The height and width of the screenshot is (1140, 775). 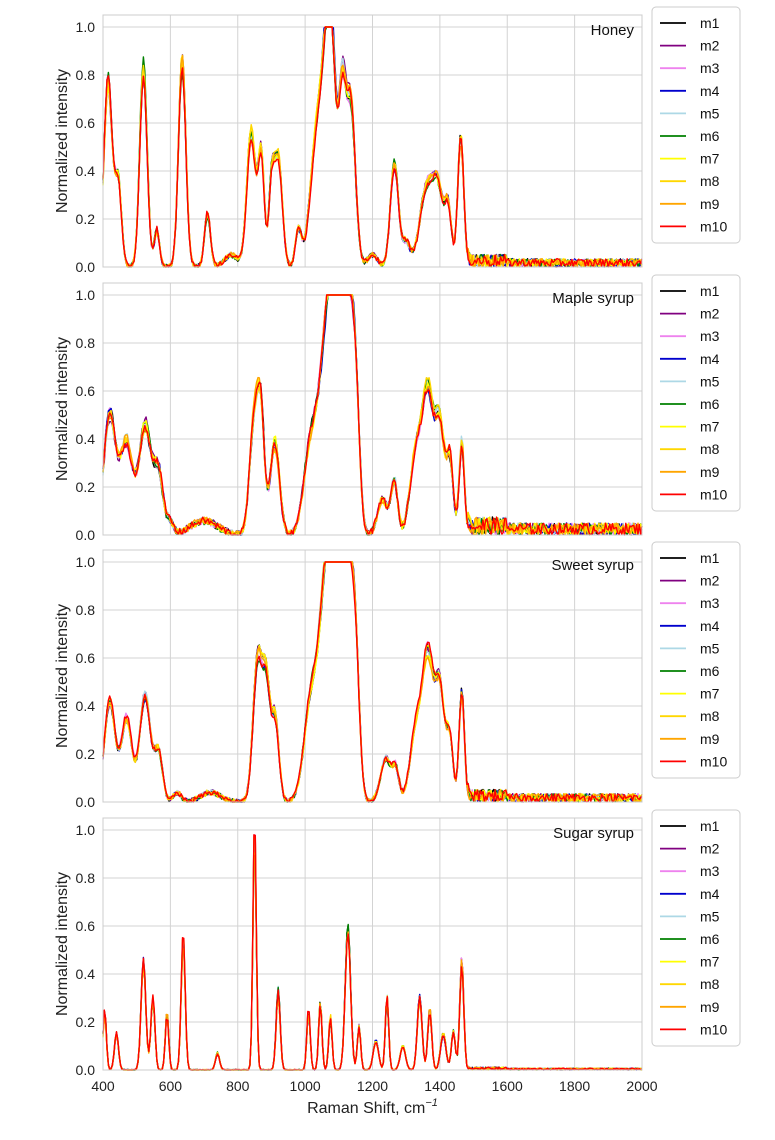 I want to click on panel-title: Sweet syrup, so click(x=592, y=565).